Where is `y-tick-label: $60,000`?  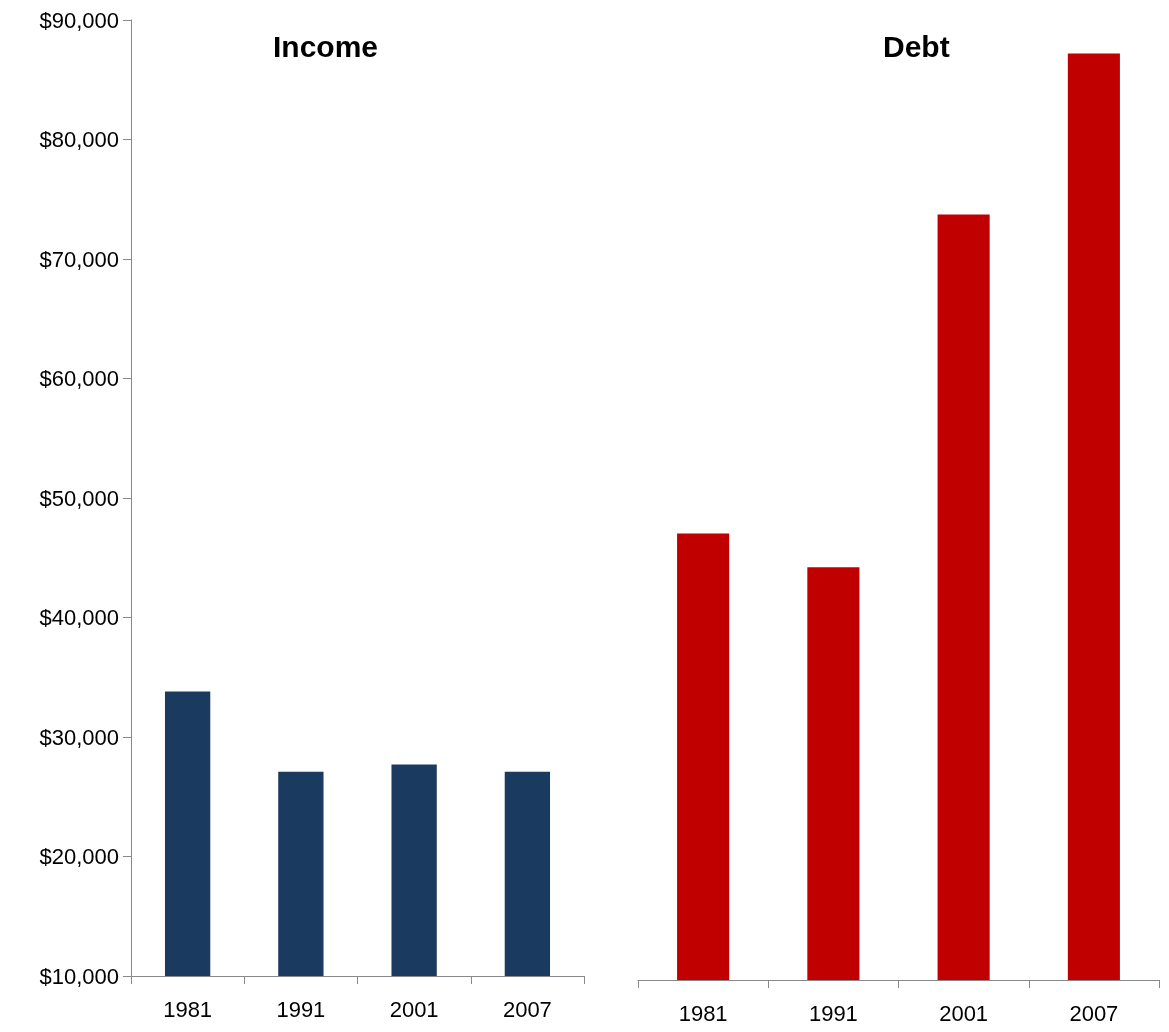
y-tick-label: $60,000 is located at coordinates (79, 378).